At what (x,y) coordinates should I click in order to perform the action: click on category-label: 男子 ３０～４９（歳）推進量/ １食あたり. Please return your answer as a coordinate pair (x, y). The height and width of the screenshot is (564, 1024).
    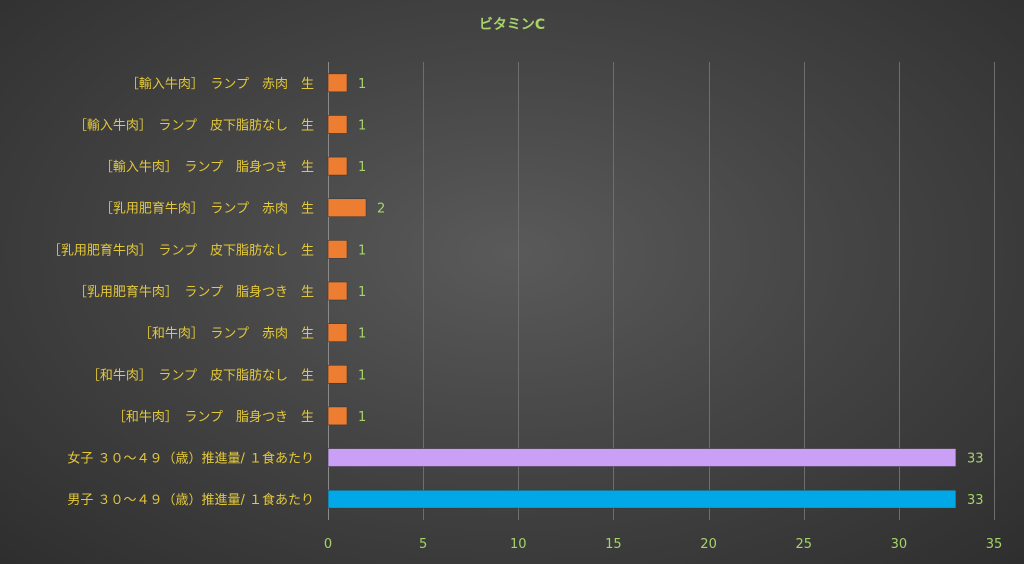
    Looking at the image, I should click on (190, 500).